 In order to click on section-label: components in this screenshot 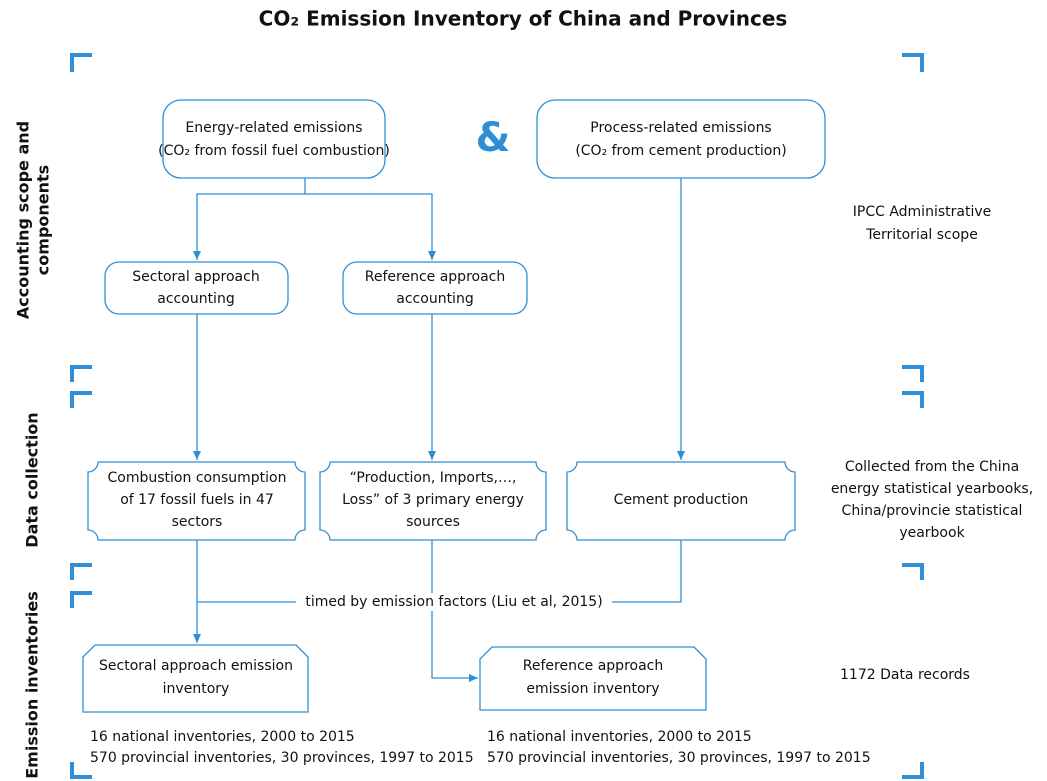, I will do `click(43, 220)`.